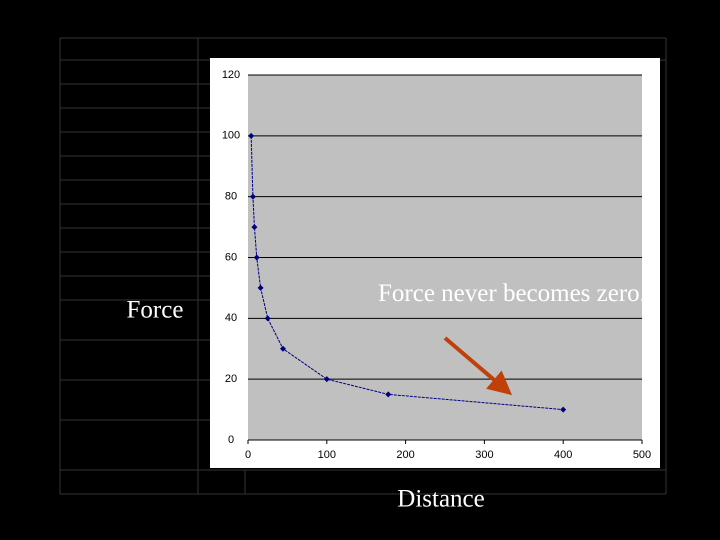 The image size is (720, 540). Describe the element at coordinates (231, 318) in the screenshot. I see `y-tick-label: 40` at that location.